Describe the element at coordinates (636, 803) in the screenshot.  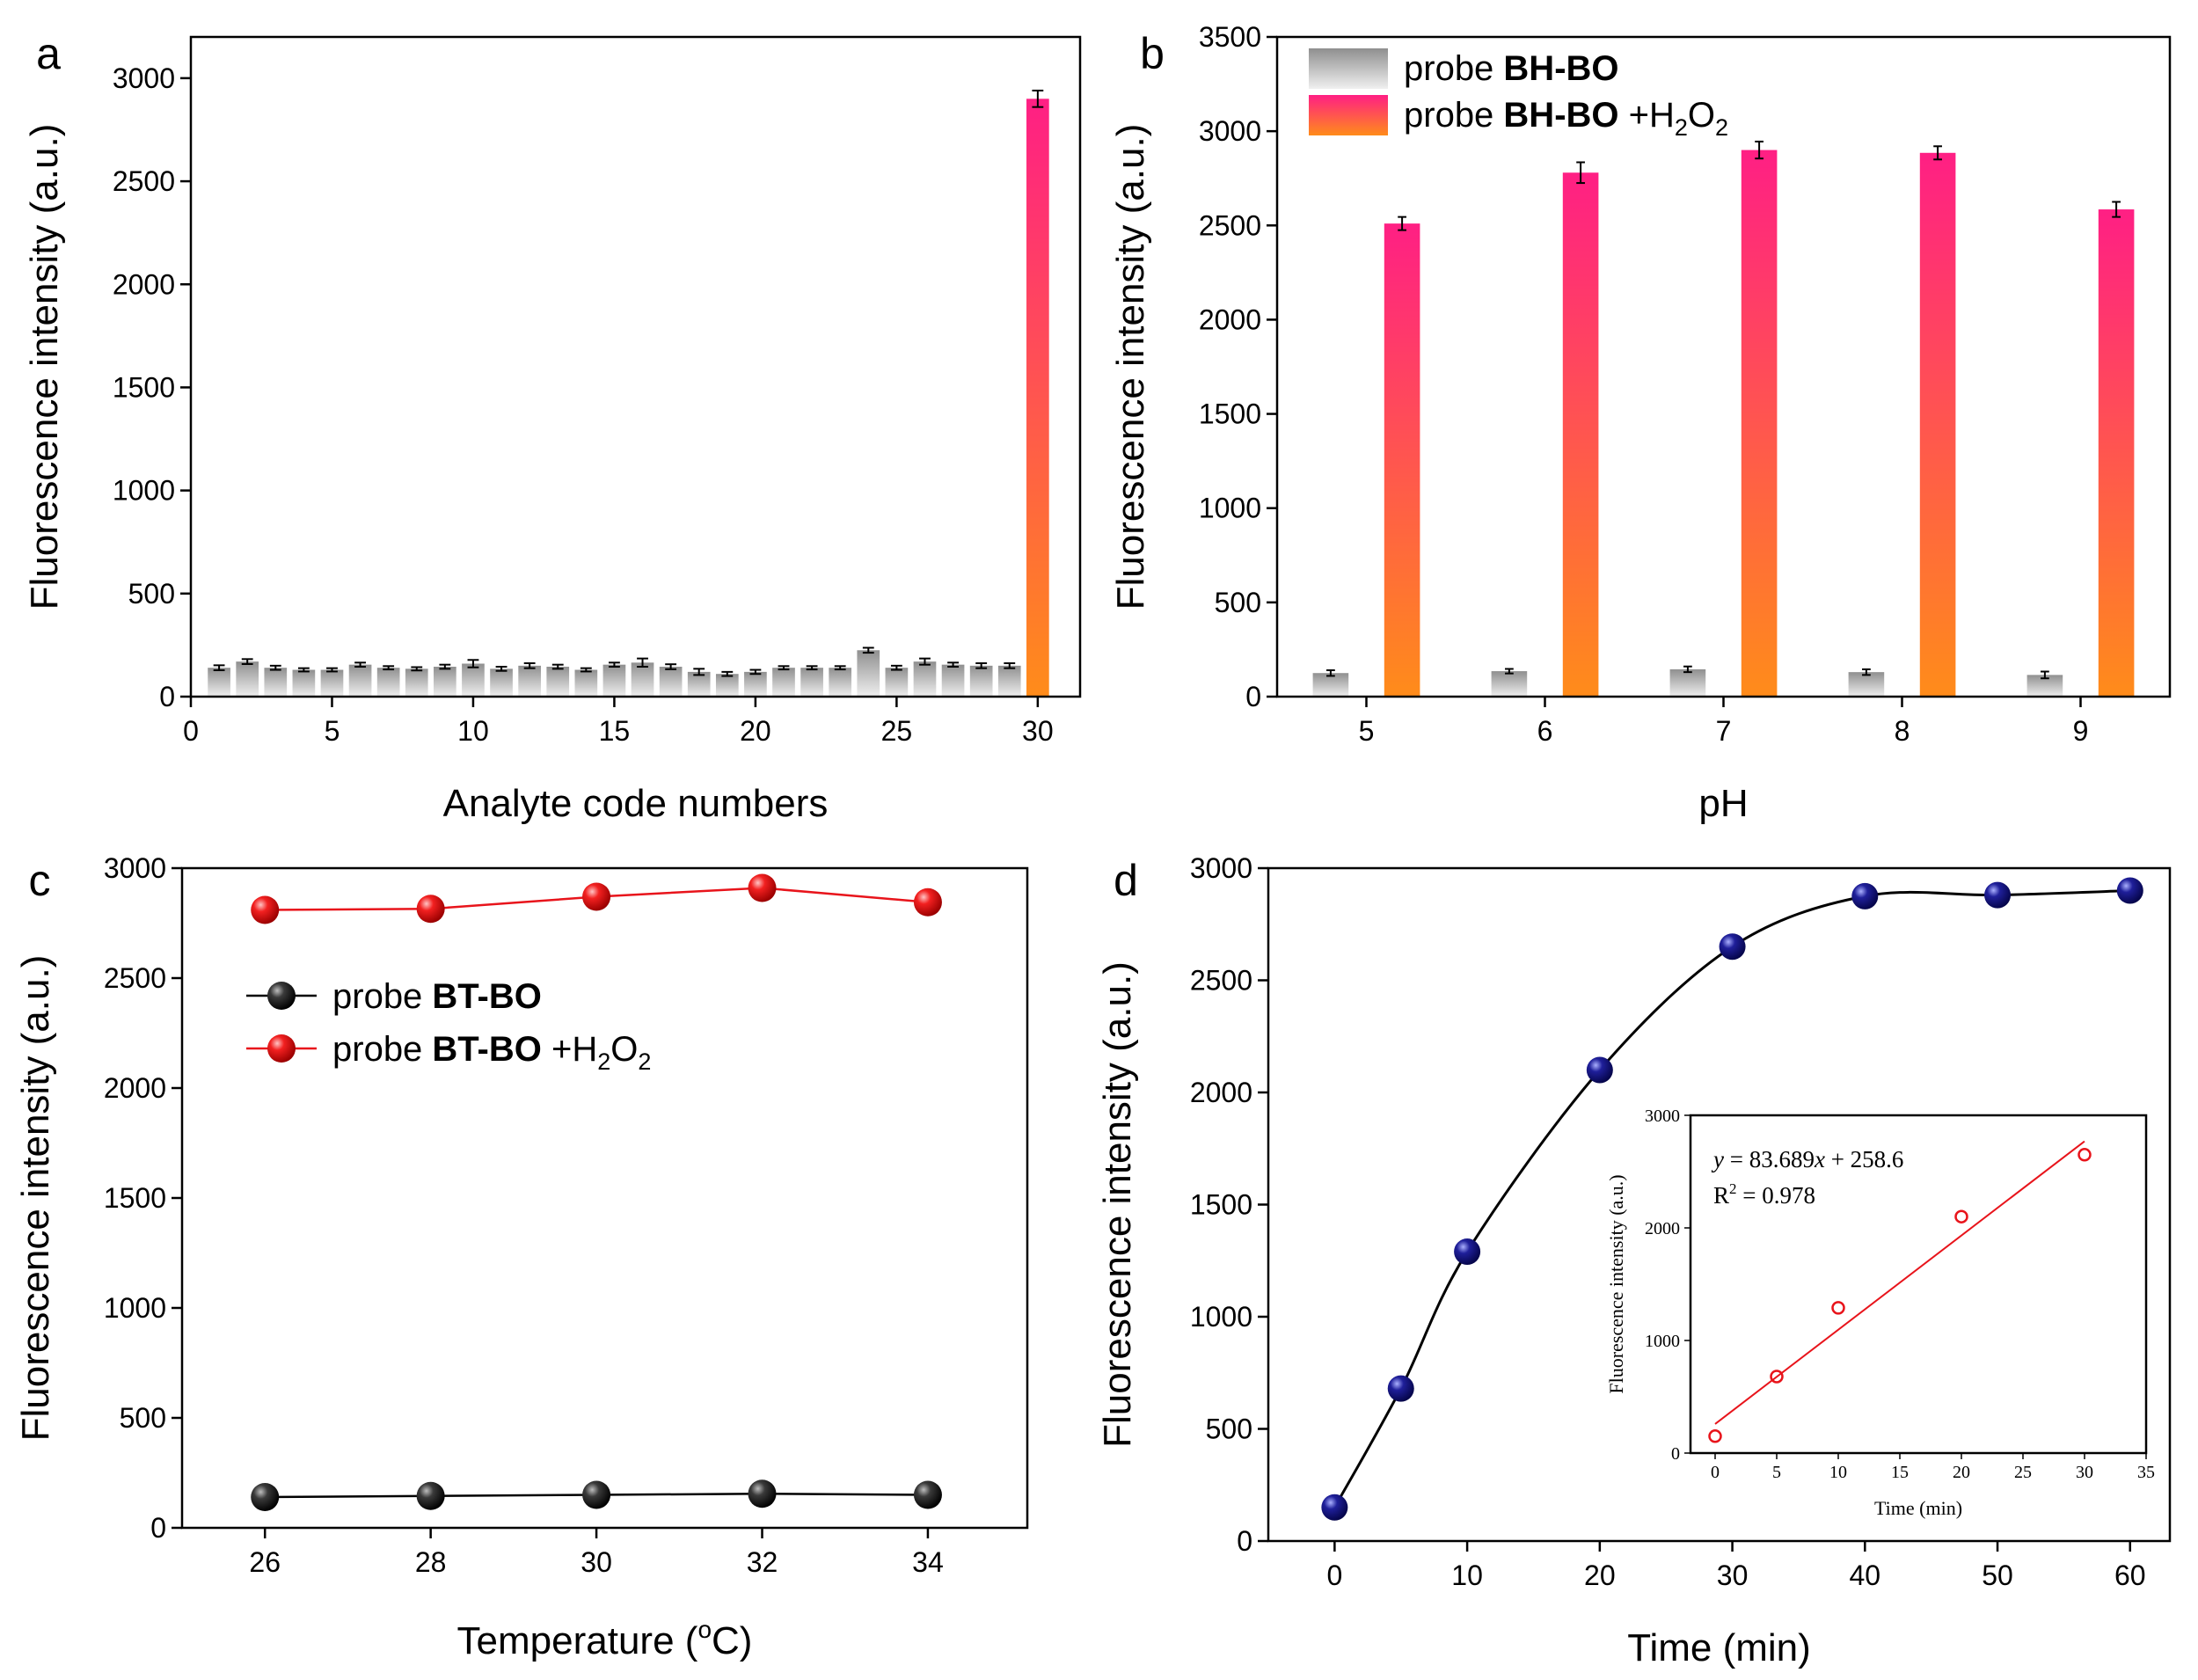
I see `x-axis-label: Analyte code numbers` at that location.